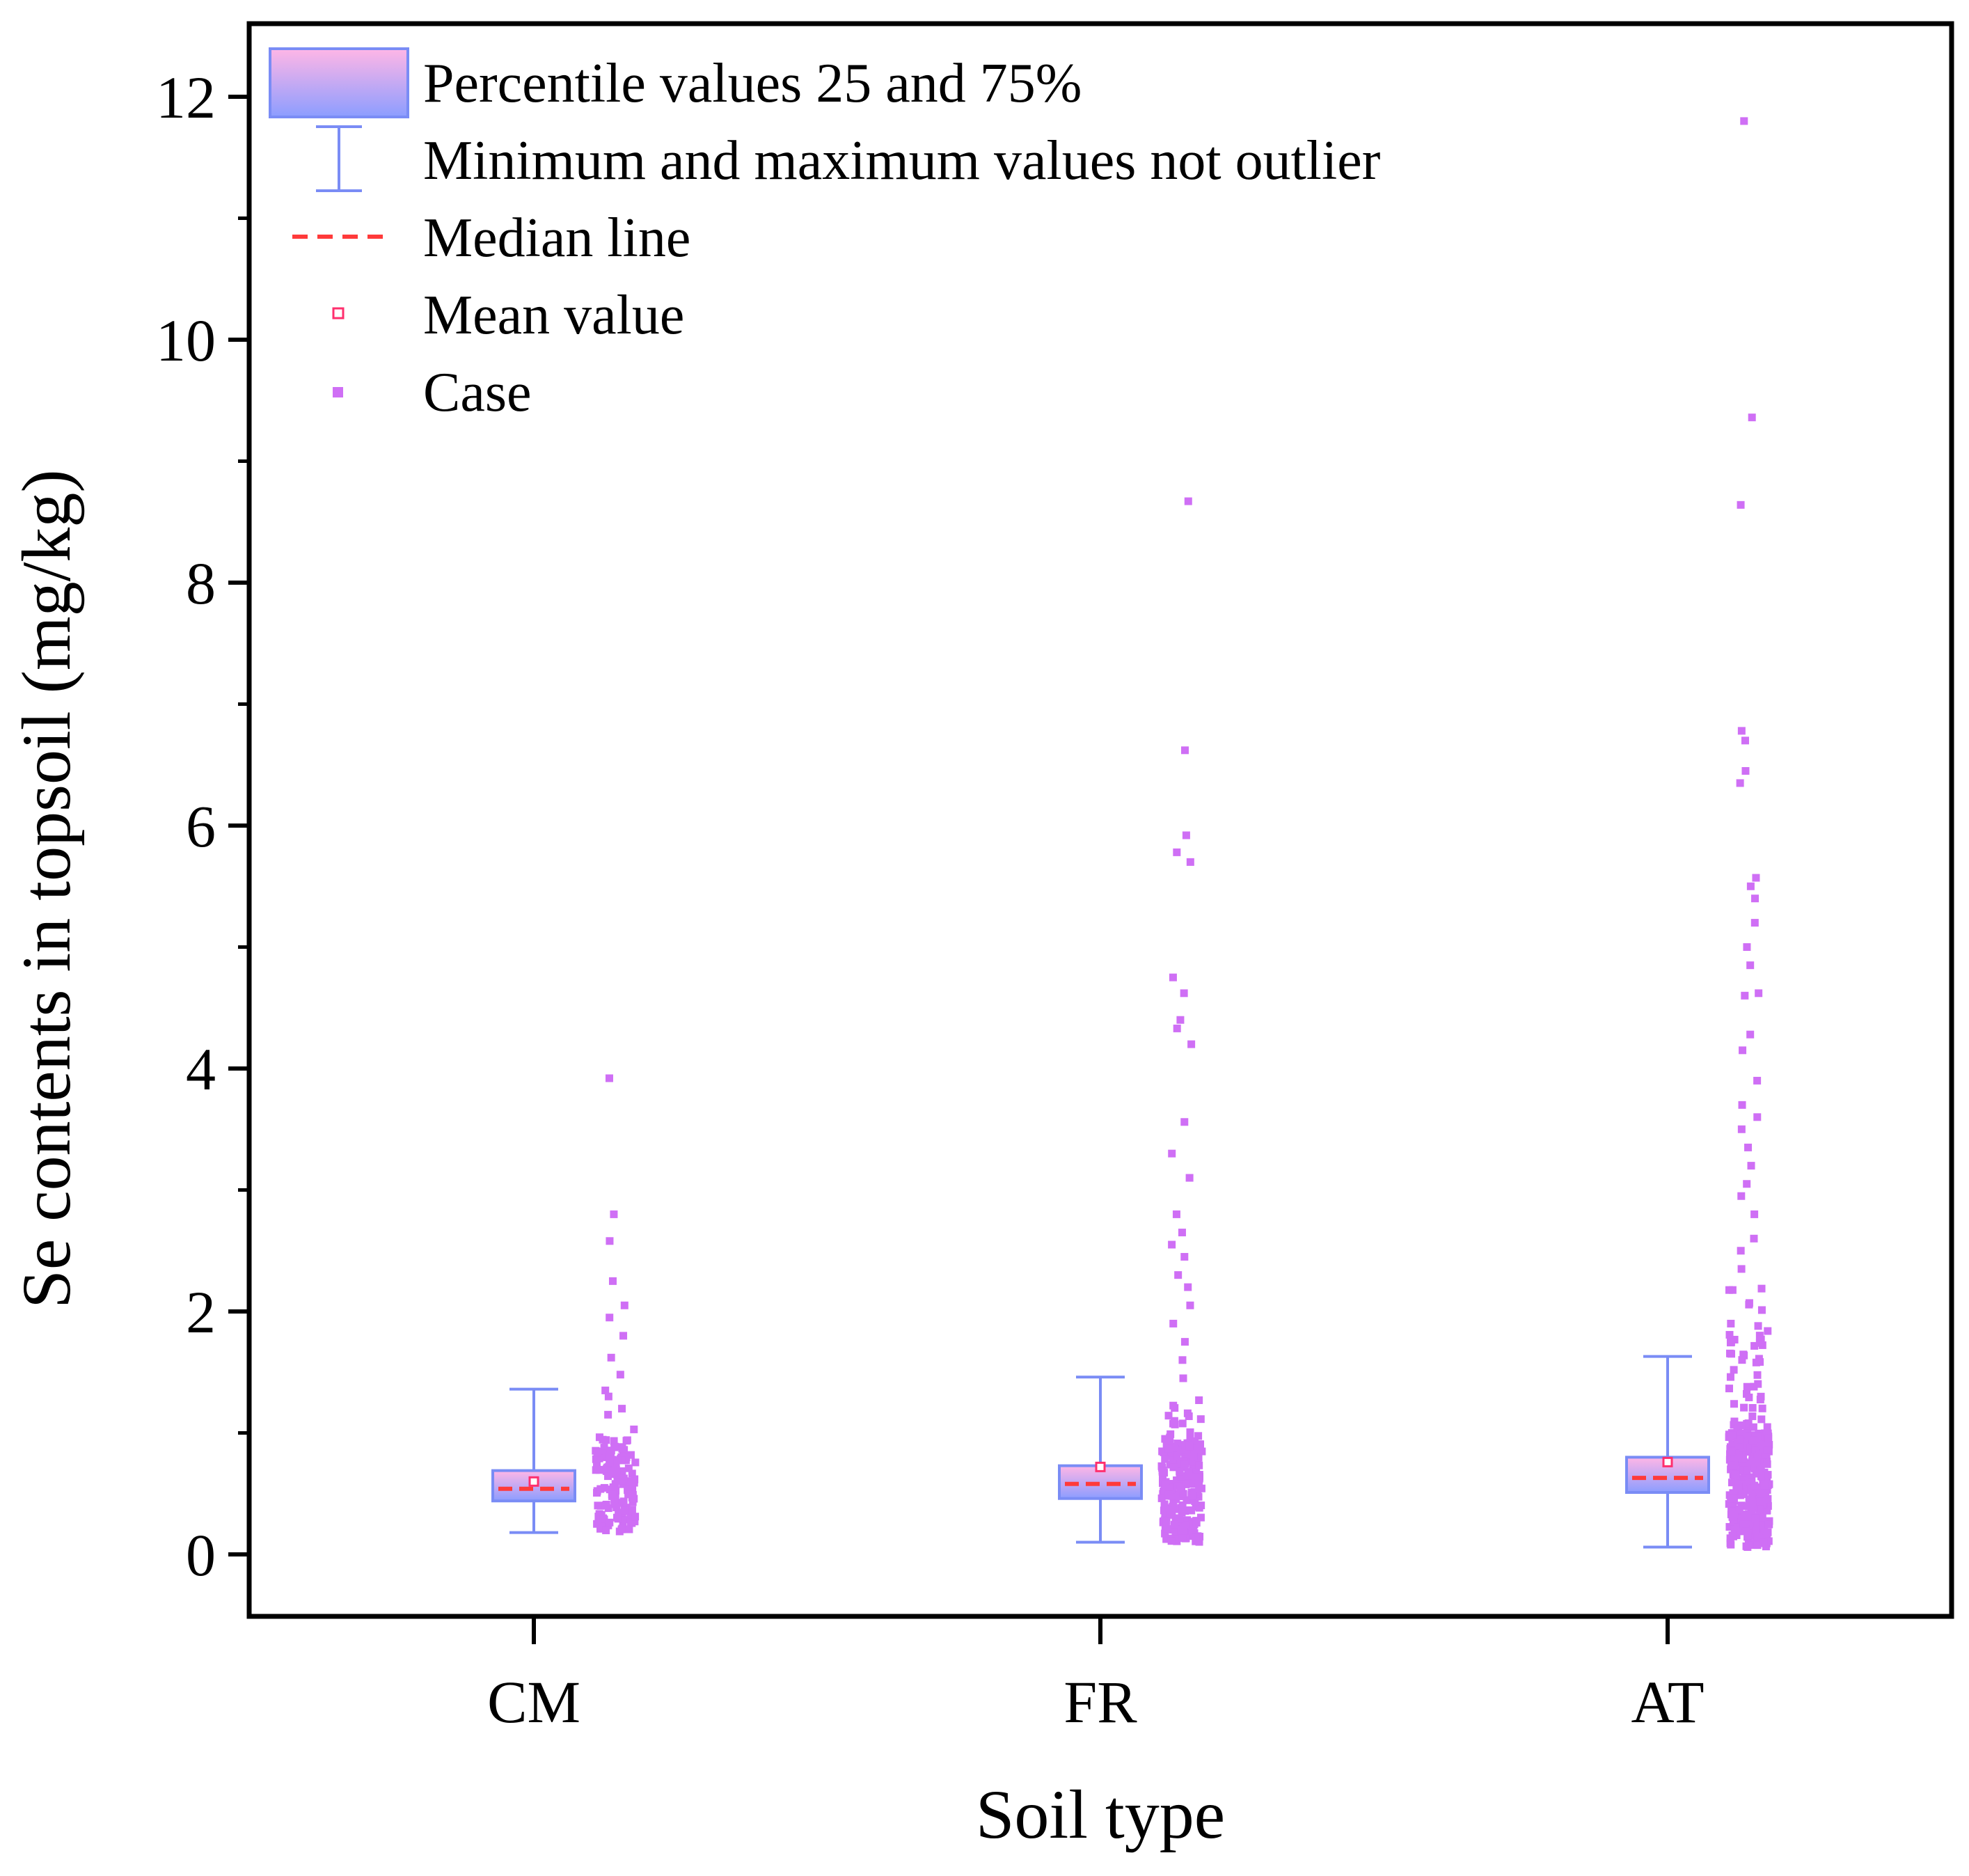 Image resolution: width=1969 pixels, height=1876 pixels. I want to click on legend-label-median: Median line, so click(556, 238).